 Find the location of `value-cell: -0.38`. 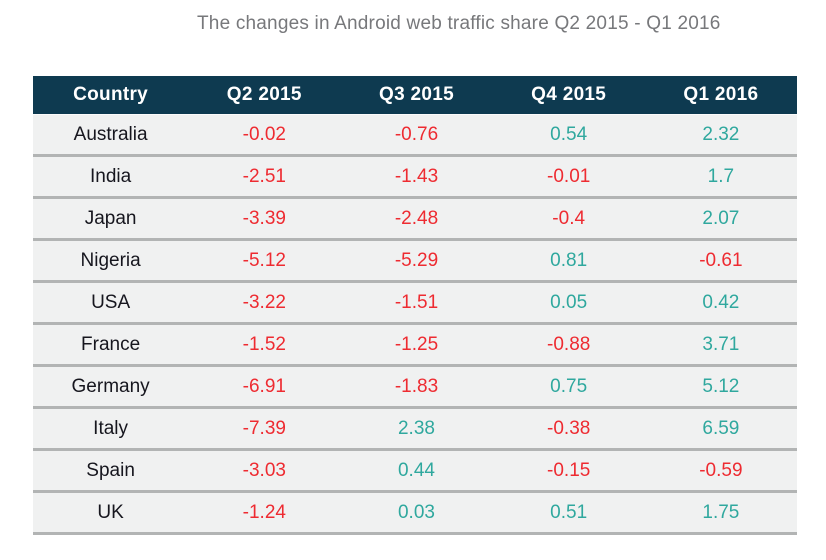

value-cell: -0.38 is located at coordinates (568, 429).